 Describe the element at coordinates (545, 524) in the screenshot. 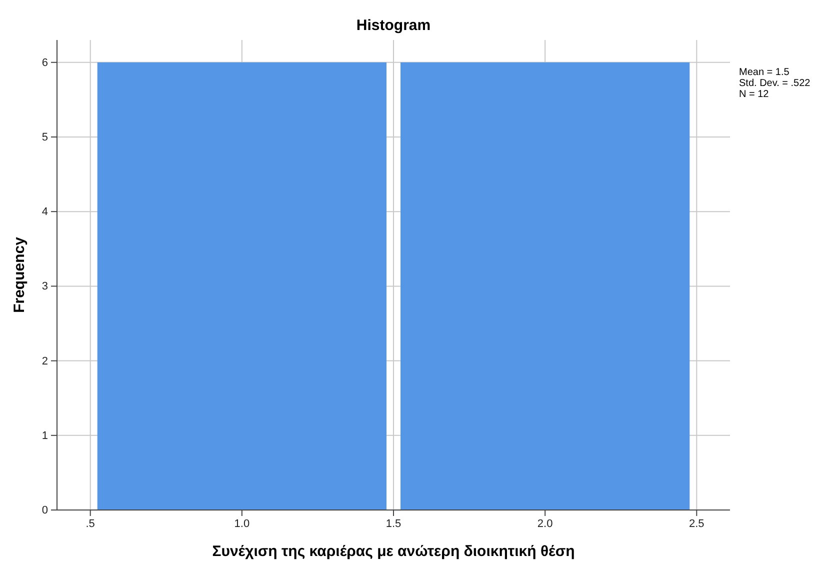

I see `x-tick-label: 2.0` at that location.